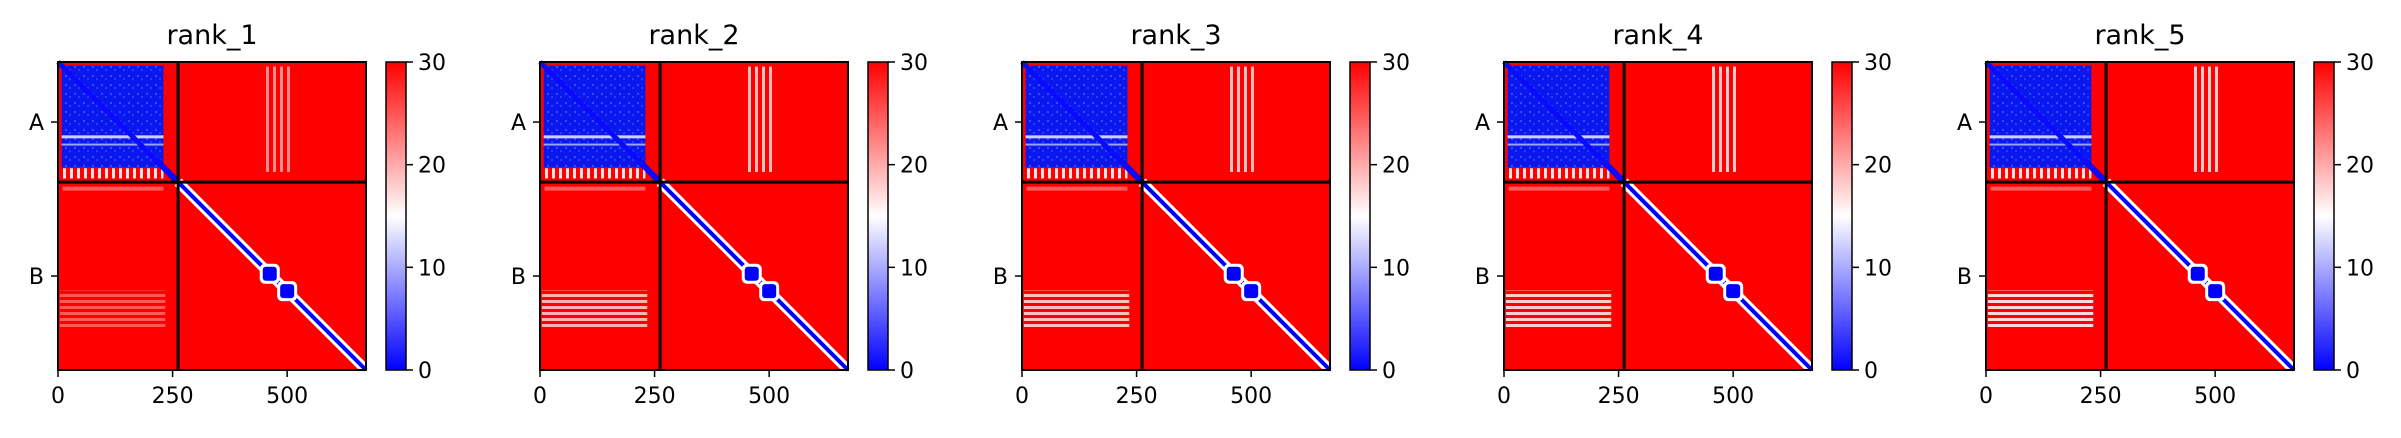  What do you see at coordinates (1657, 35) in the screenshot?
I see `panel-title: rank_4` at bounding box center [1657, 35].